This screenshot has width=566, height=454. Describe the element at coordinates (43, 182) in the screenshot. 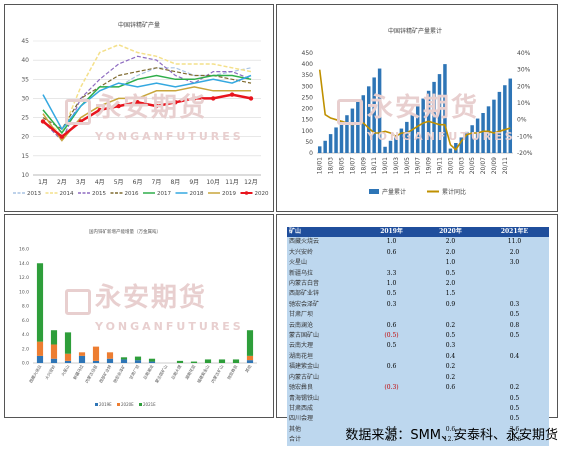

I see `x-tick-label: 1月` at that location.